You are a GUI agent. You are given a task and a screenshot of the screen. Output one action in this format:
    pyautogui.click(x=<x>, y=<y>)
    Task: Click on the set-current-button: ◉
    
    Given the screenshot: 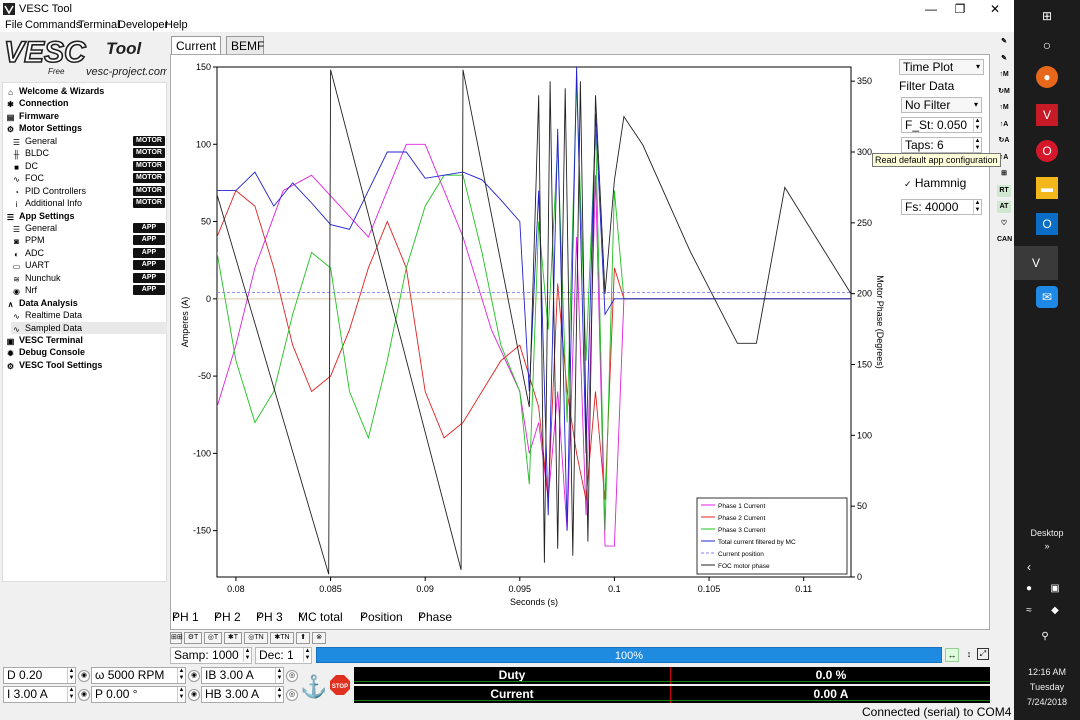 What is the action you would take?
    pyautogui.click(x=84, y=695)
    